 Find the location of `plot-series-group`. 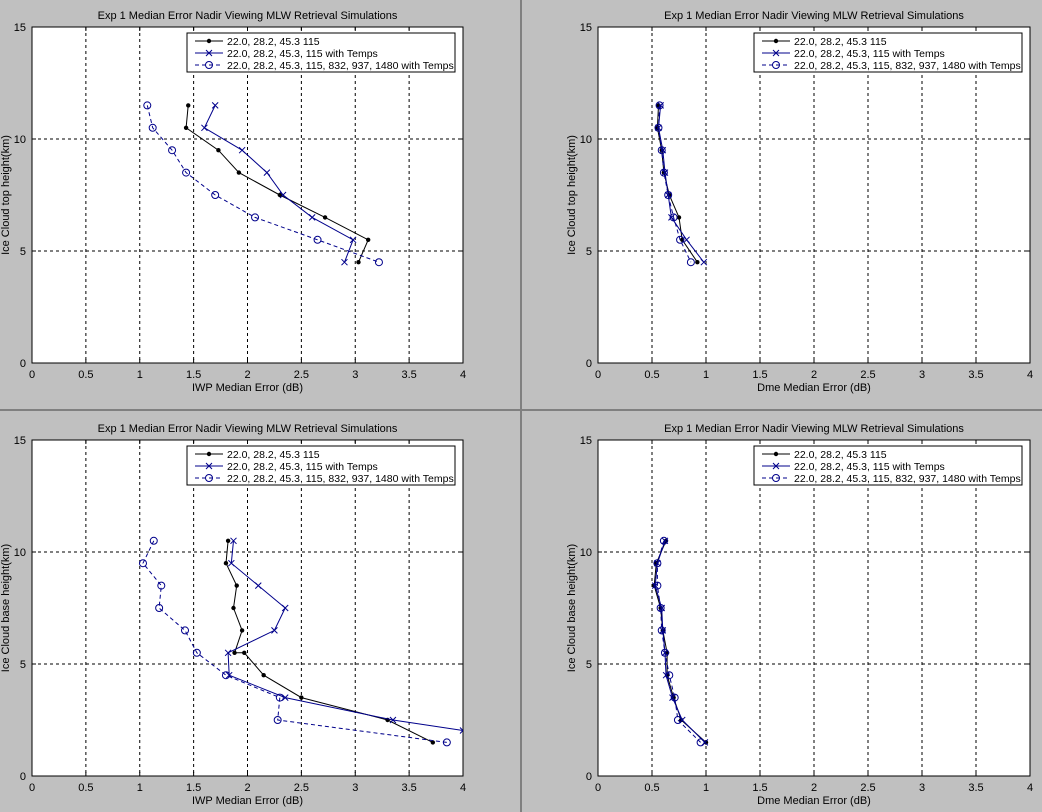

plot-series-group is located at coordinates (263, 184).